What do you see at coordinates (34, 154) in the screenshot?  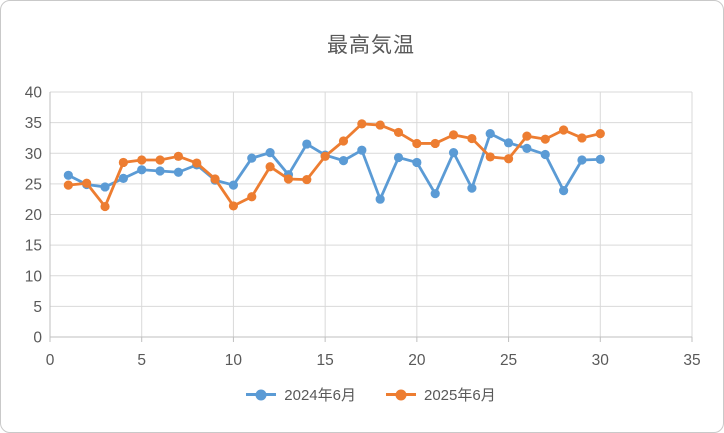 I see `y-tick-label: 30` at bounding box center [34, 154].